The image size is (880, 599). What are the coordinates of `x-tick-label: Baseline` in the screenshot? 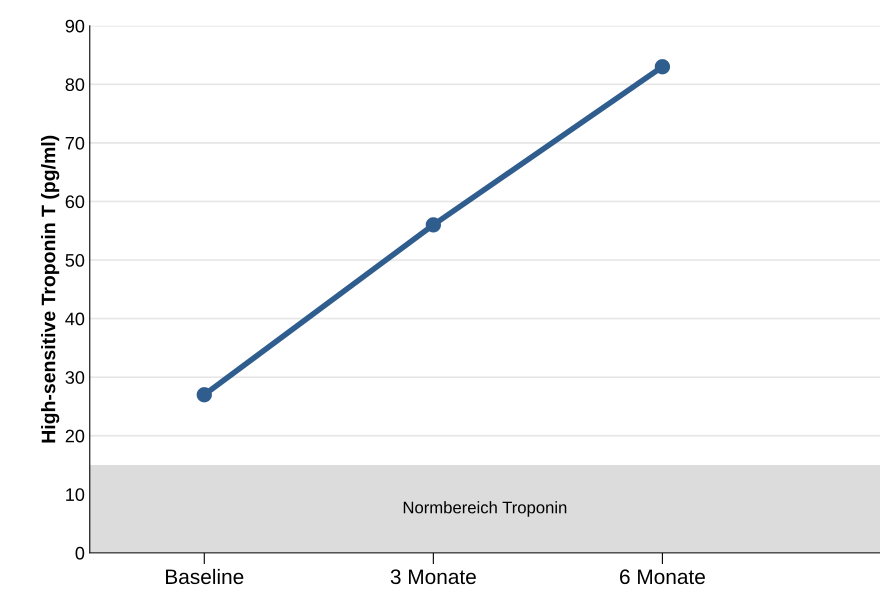 It's located at (205, 576).